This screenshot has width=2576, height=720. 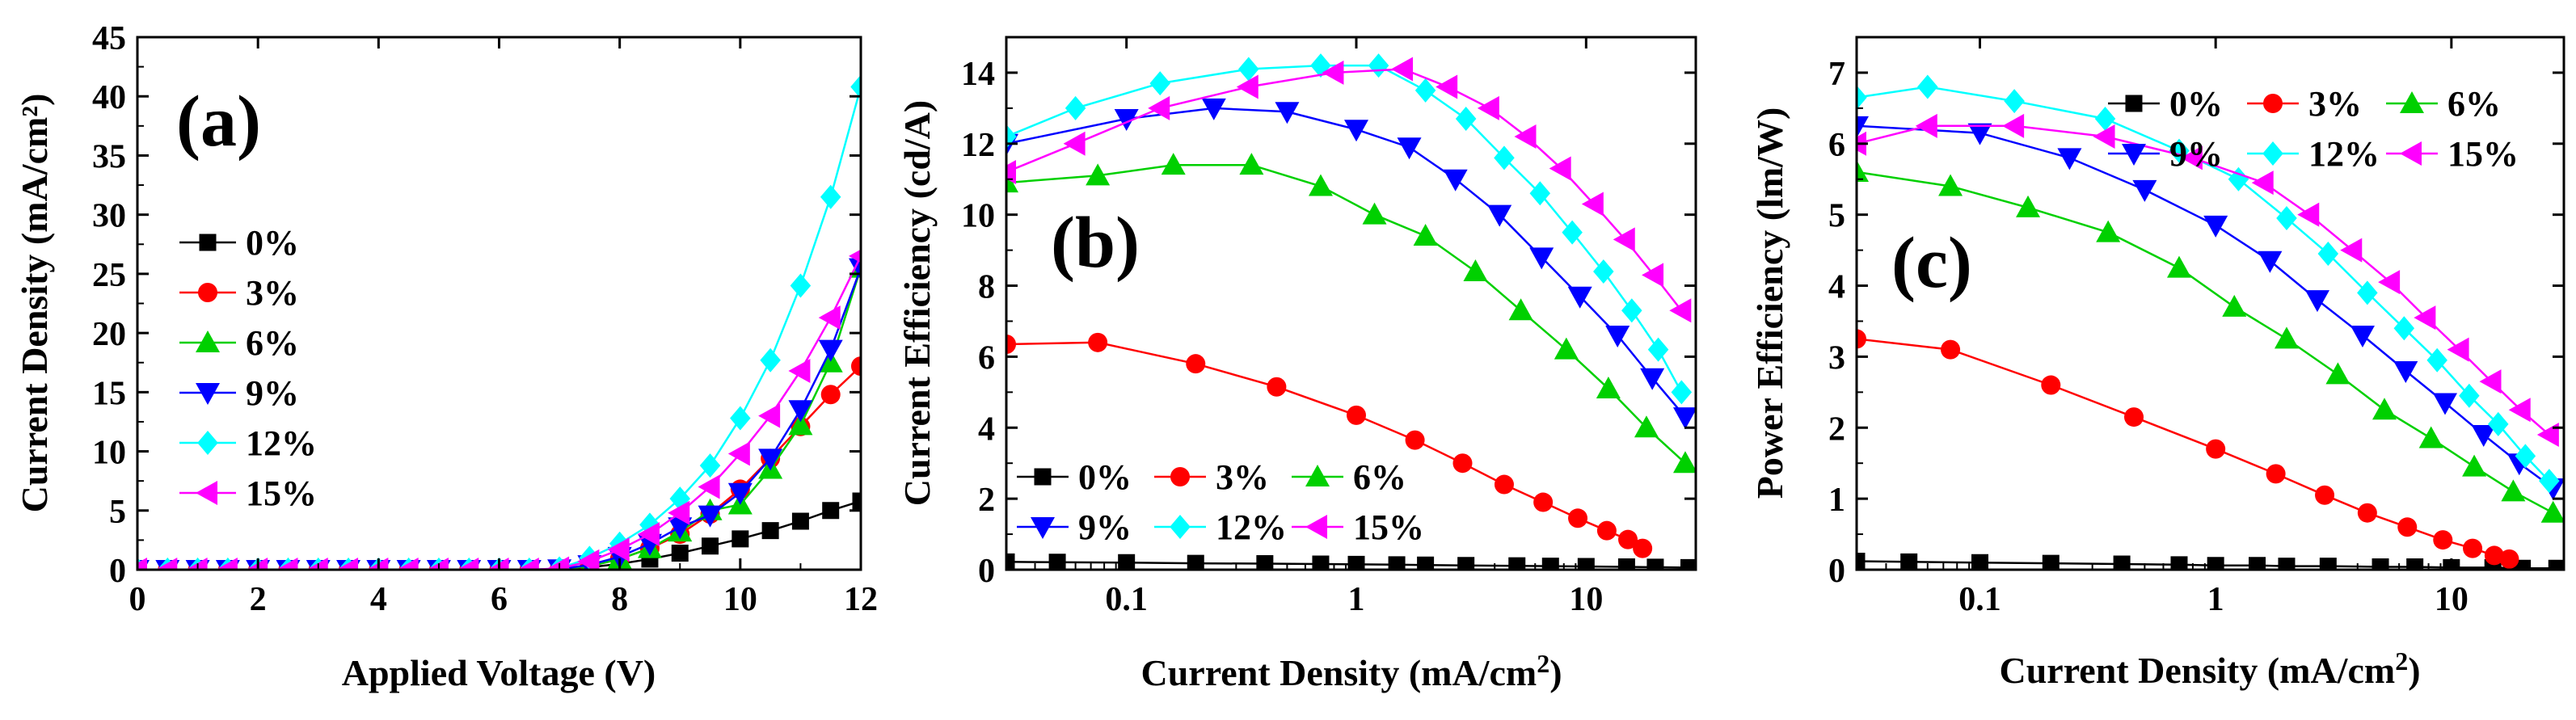 What do you see at coordinates (986, 429) in the screenshot?
I see `panel-b-ytick-label: 4` at bounding box center [986, 429].